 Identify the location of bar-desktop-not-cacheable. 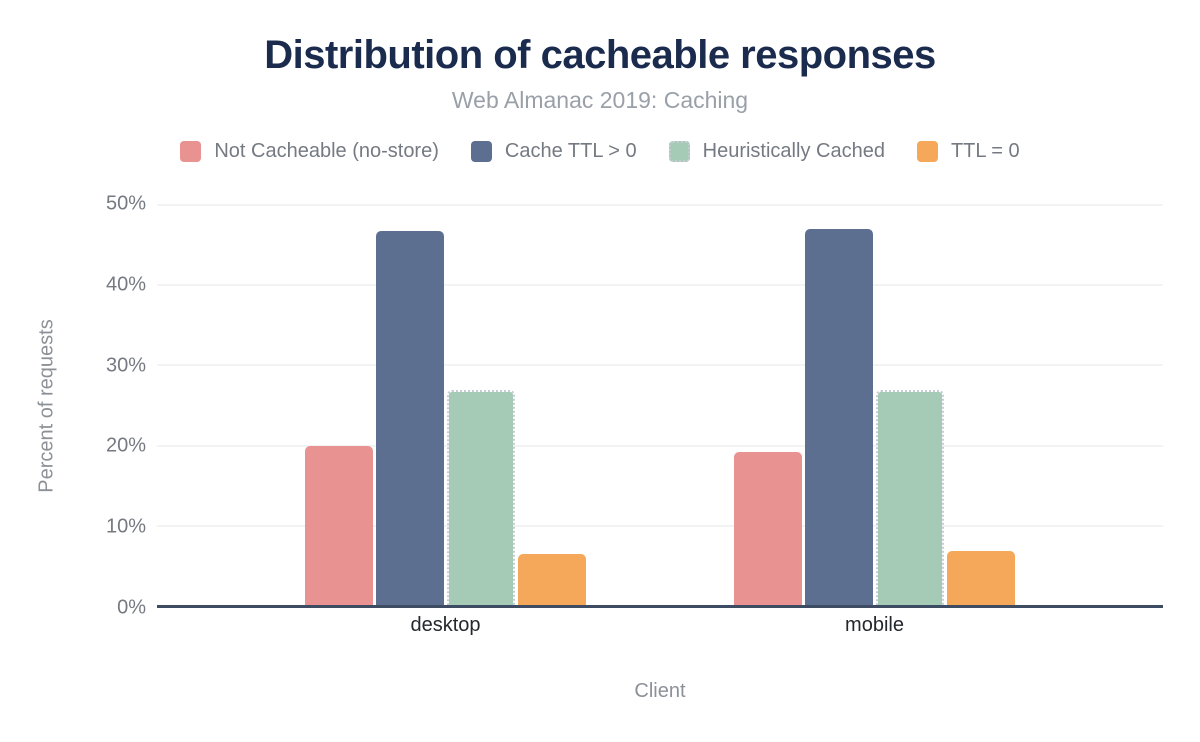
(339, 525).